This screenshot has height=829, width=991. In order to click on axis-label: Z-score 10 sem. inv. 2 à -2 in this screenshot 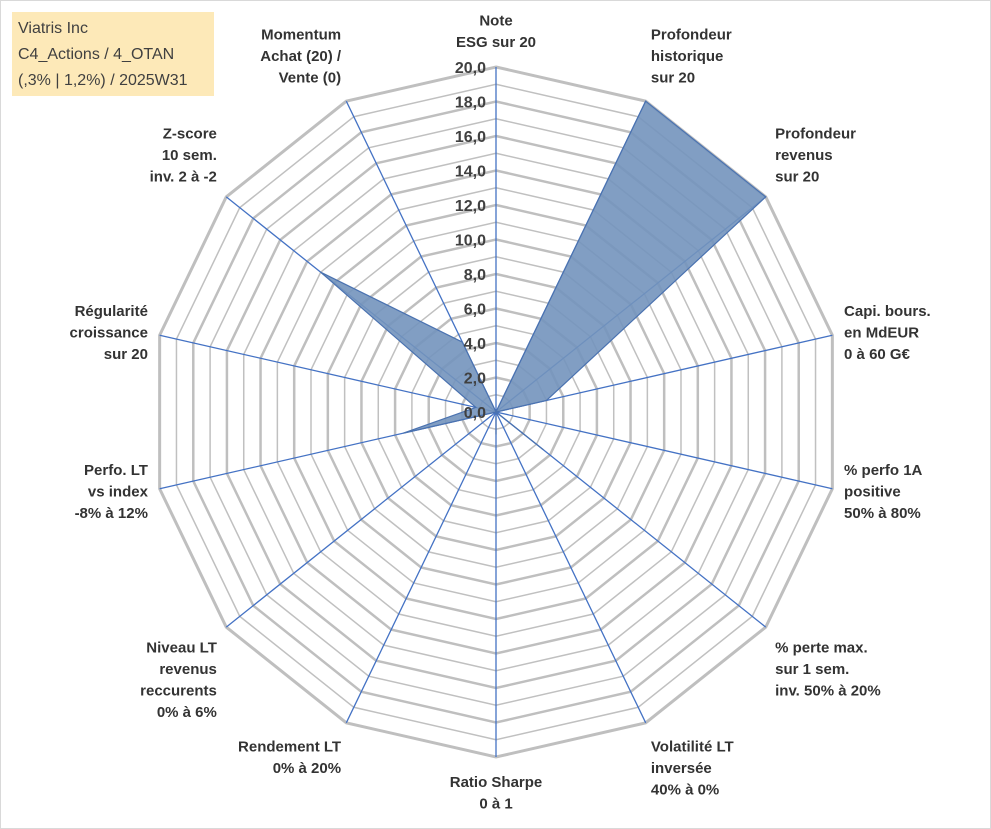, I will do `click(183, 155)`.